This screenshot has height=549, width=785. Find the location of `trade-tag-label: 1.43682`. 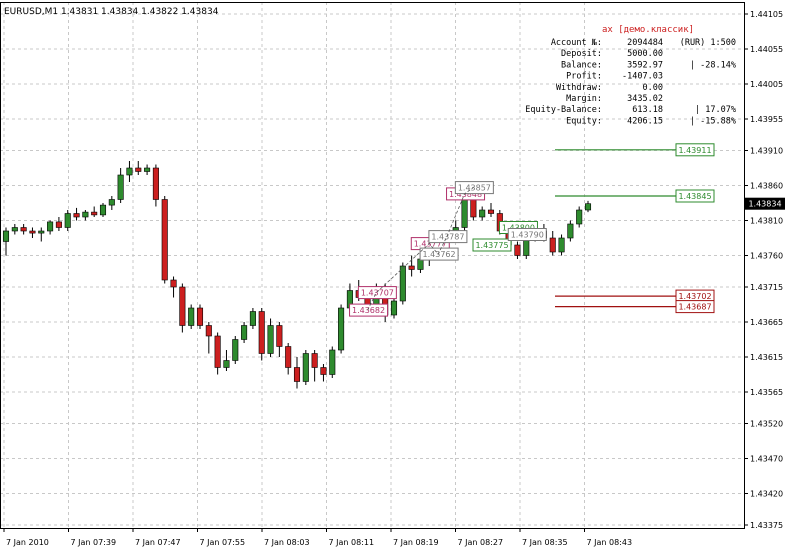

trade-tag-label: 1.43682 is located at coordinates (368, 310).